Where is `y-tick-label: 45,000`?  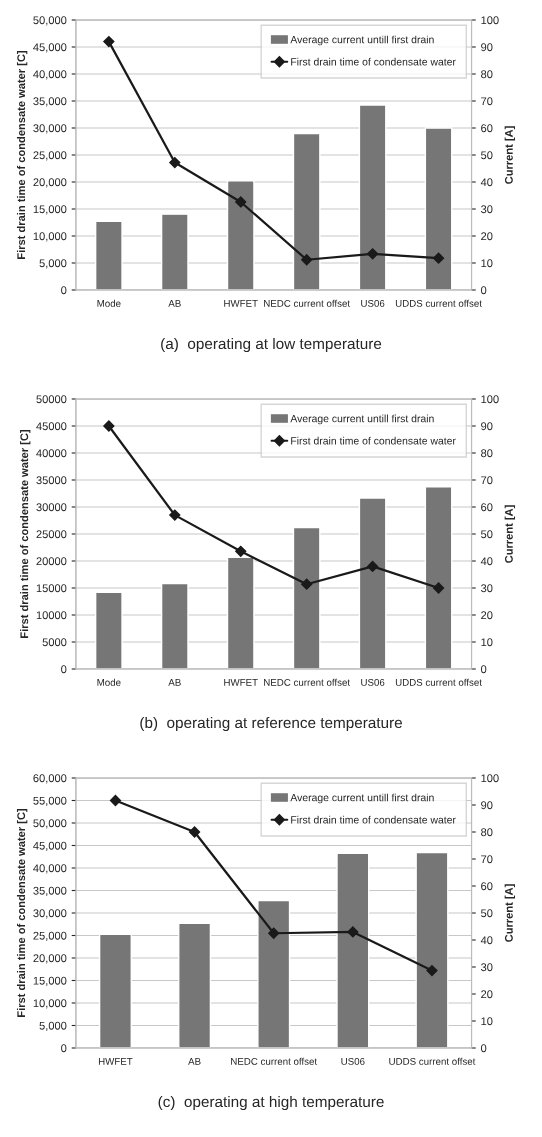 y-tick-label: 45,000 is located at coordinates (50, 846).